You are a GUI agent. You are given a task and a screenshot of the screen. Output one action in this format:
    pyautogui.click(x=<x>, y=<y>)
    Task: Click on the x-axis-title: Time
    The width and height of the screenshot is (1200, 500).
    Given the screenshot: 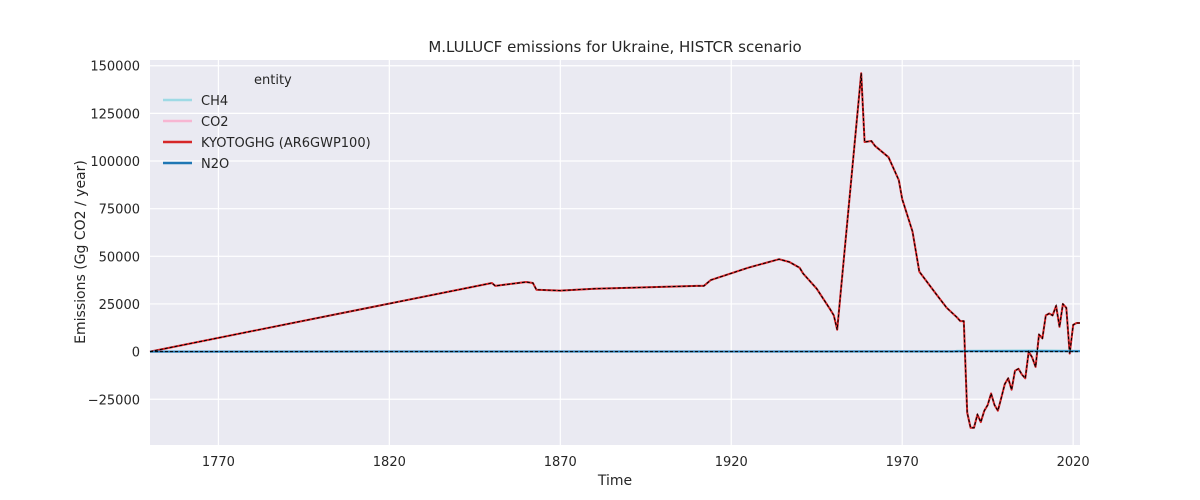 What is the action you would take?
    pyautogui.click(x=614, y=481)
    